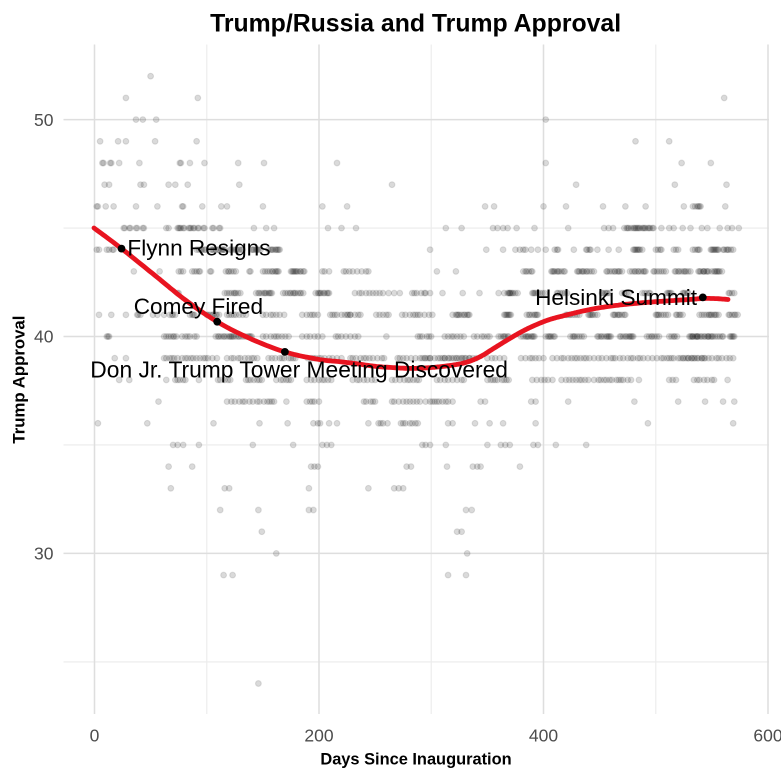 This screenshot has height=781, width=781. Describe the element at coordinates (415, 760) in the screenshot. I see `svg-text: Days Since Inauguration` at that location.